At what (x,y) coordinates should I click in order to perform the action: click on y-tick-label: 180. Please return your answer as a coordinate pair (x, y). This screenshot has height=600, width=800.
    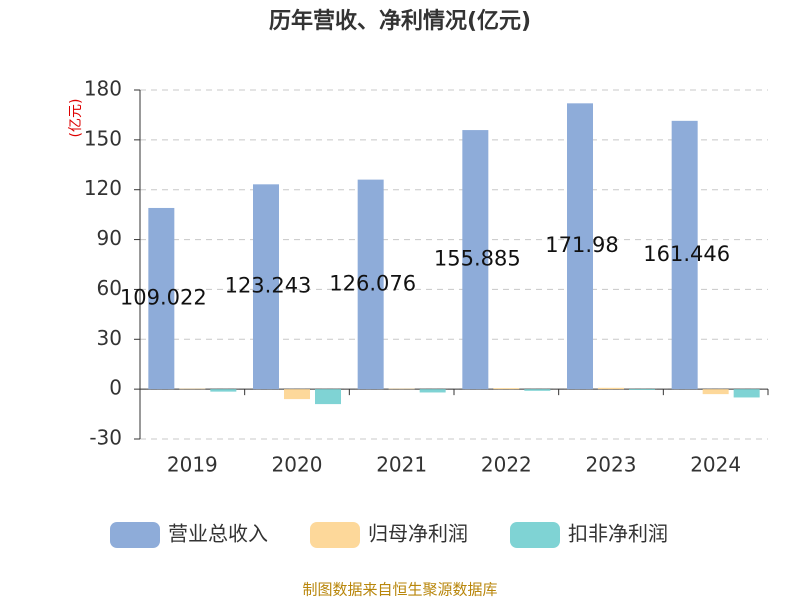
    Looking at the image, I should click on (103, 89).